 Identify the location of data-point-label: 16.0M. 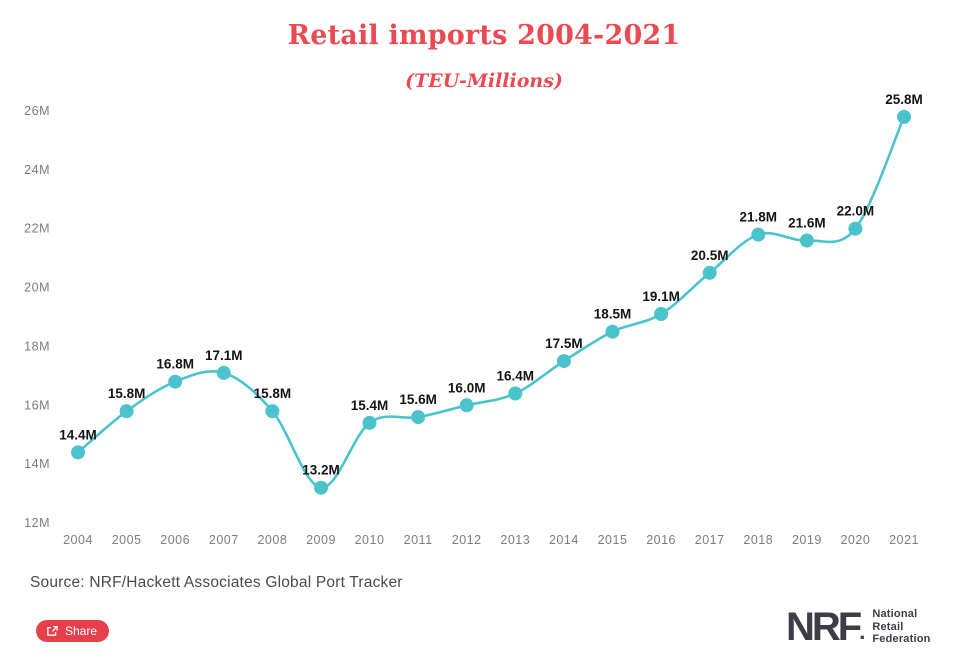
(467, 387).